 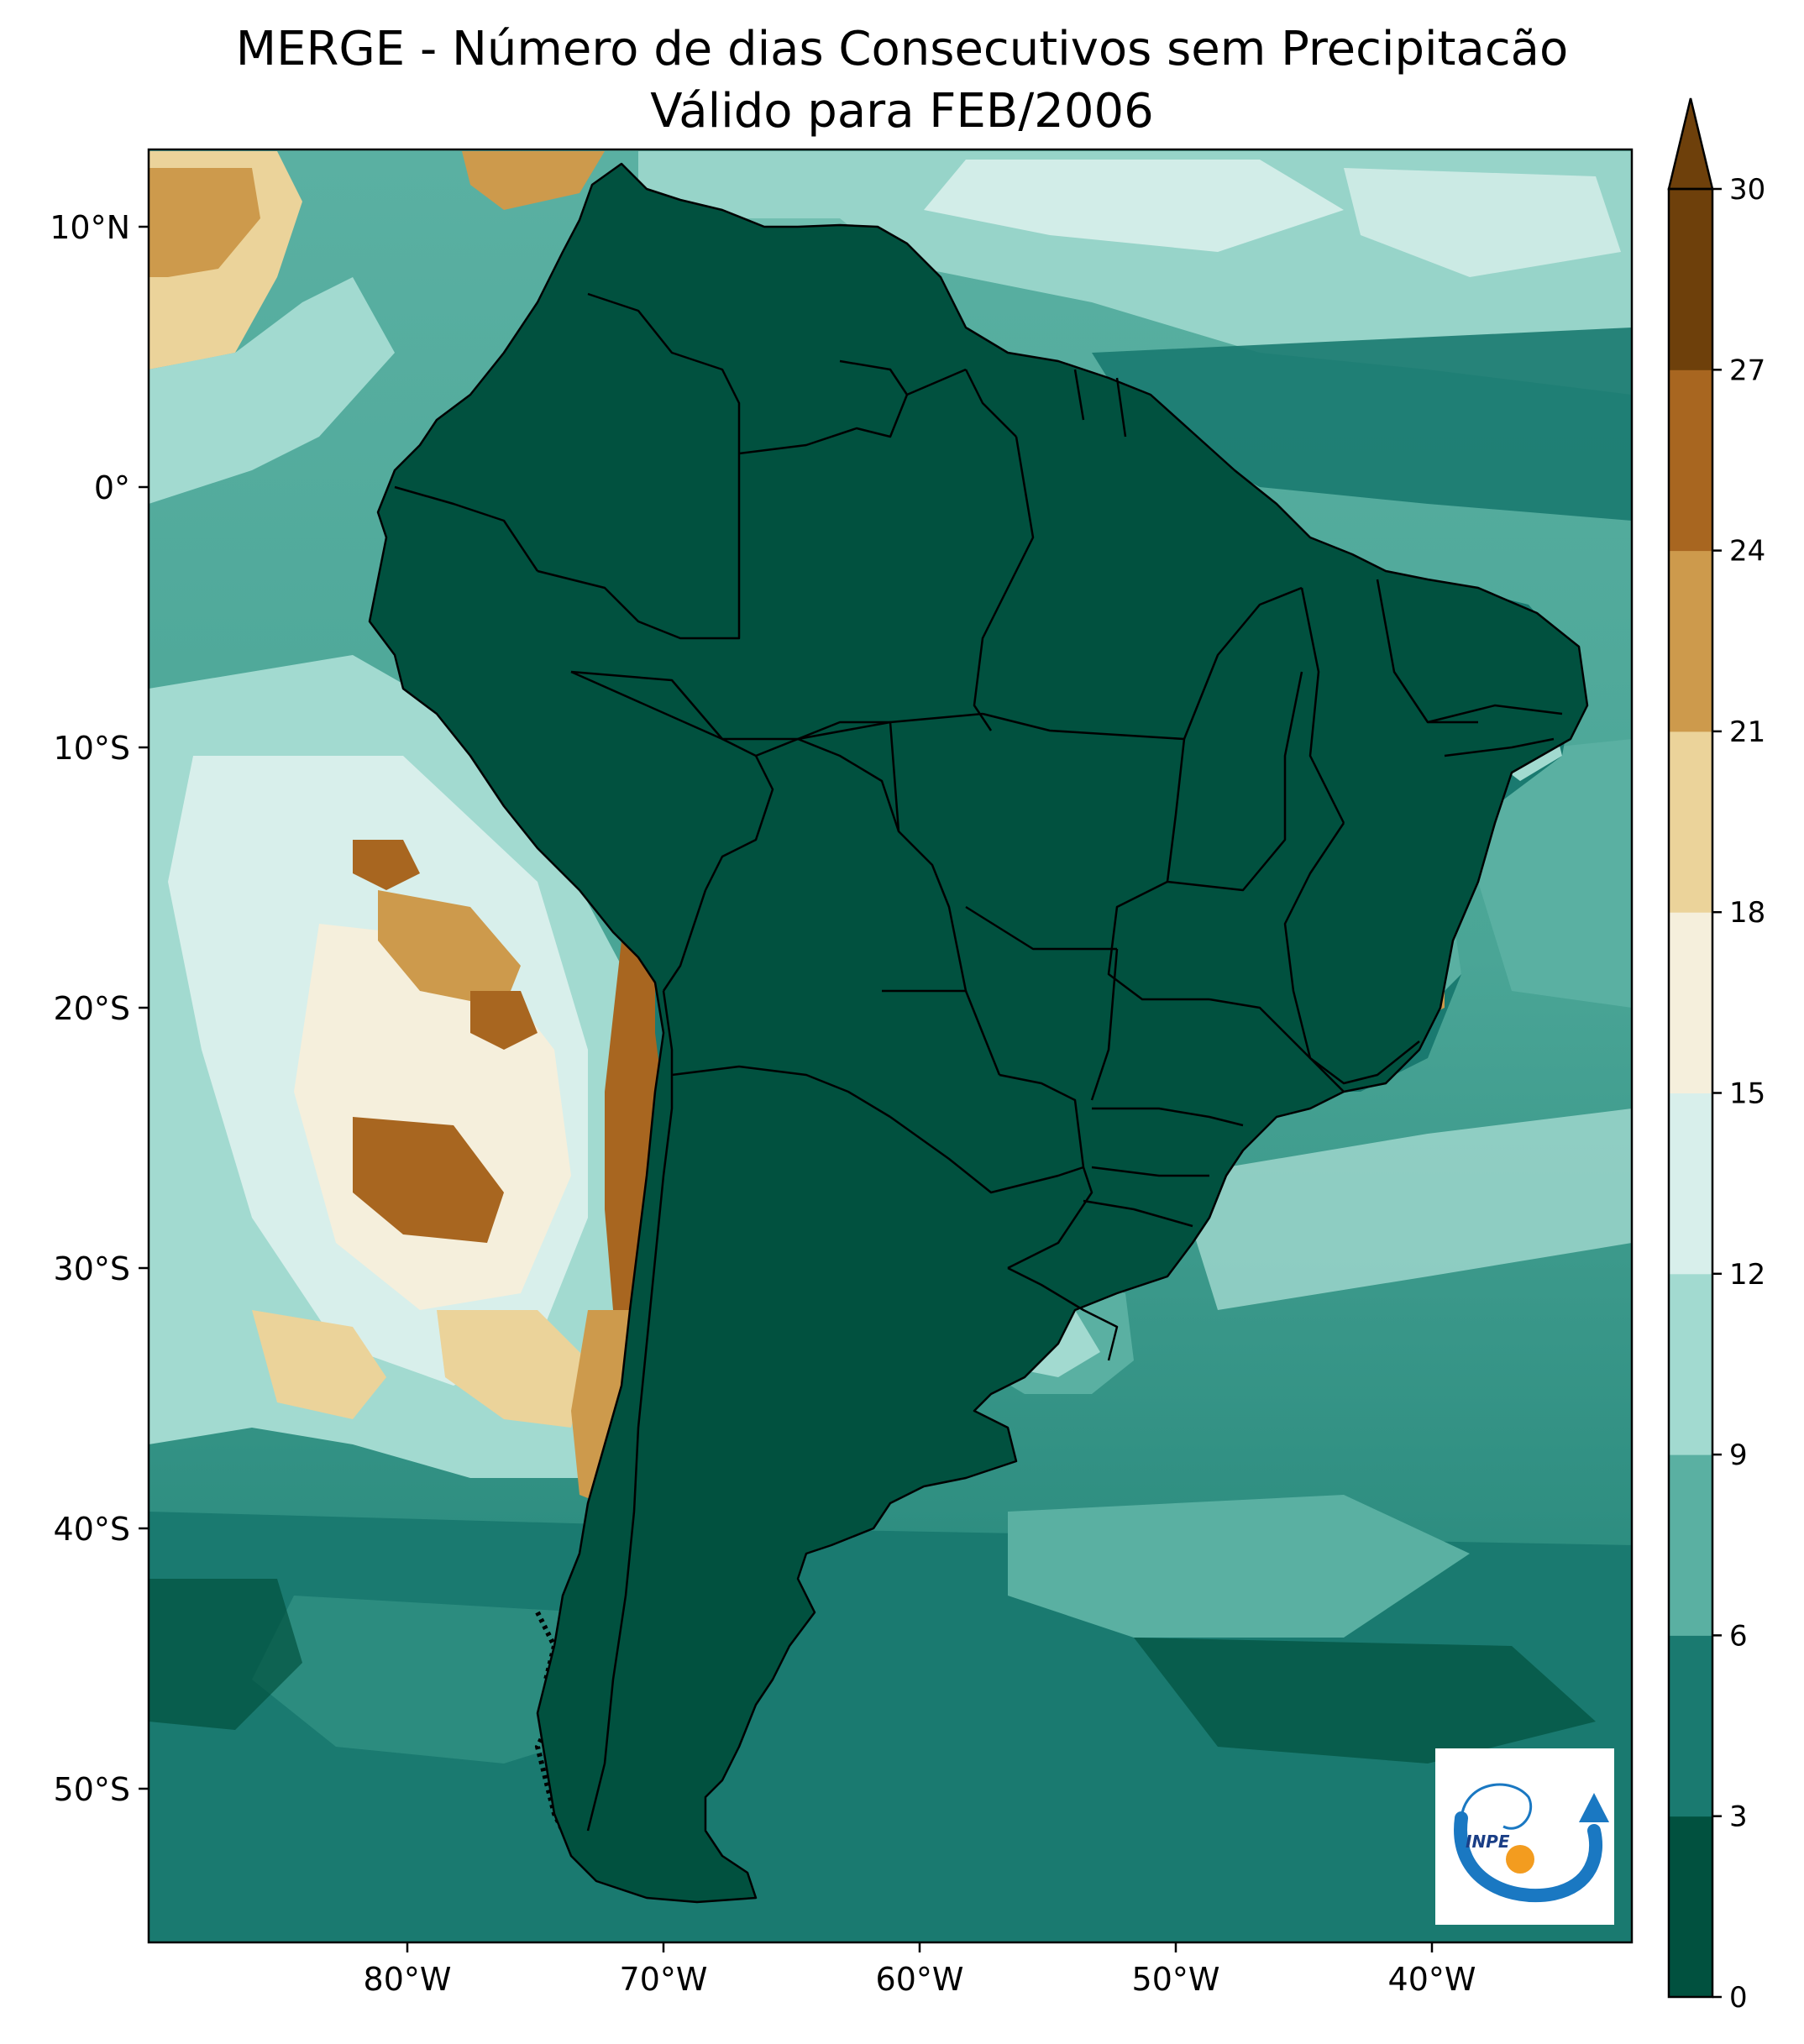 I want to click on lon-label: 70°W, so click(x=664, y=1979).